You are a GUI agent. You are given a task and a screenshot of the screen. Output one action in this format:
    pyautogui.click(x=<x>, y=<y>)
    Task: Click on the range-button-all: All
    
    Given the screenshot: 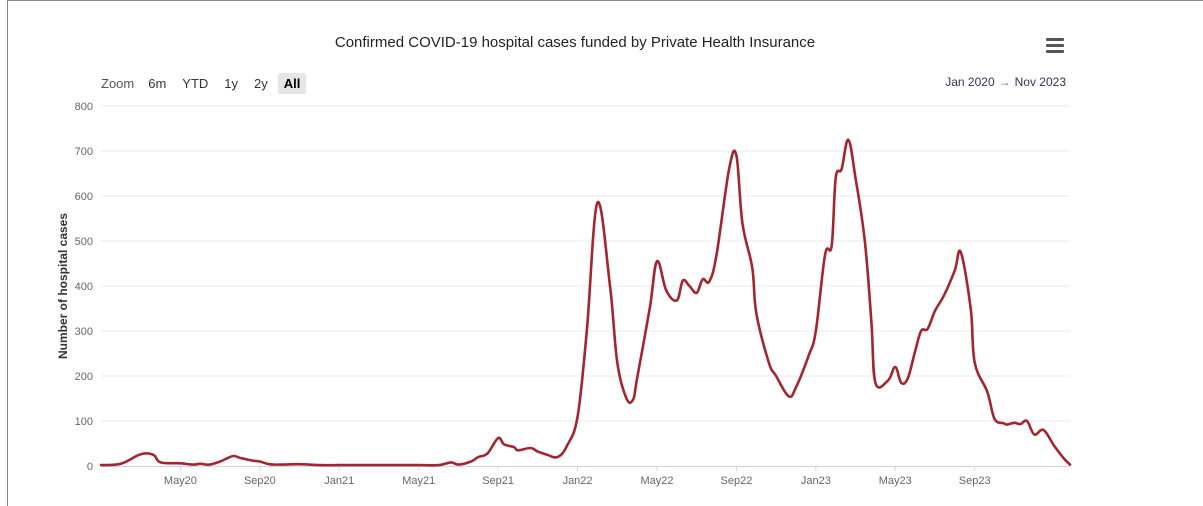 What is the action you would take?
    pyautogui.click(x=292, y=83)
    